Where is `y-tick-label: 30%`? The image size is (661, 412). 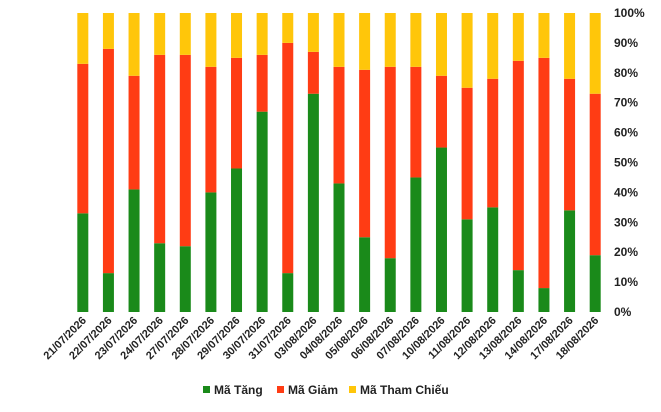 y-tick-label: 30% is located at coordinates (626, 222).